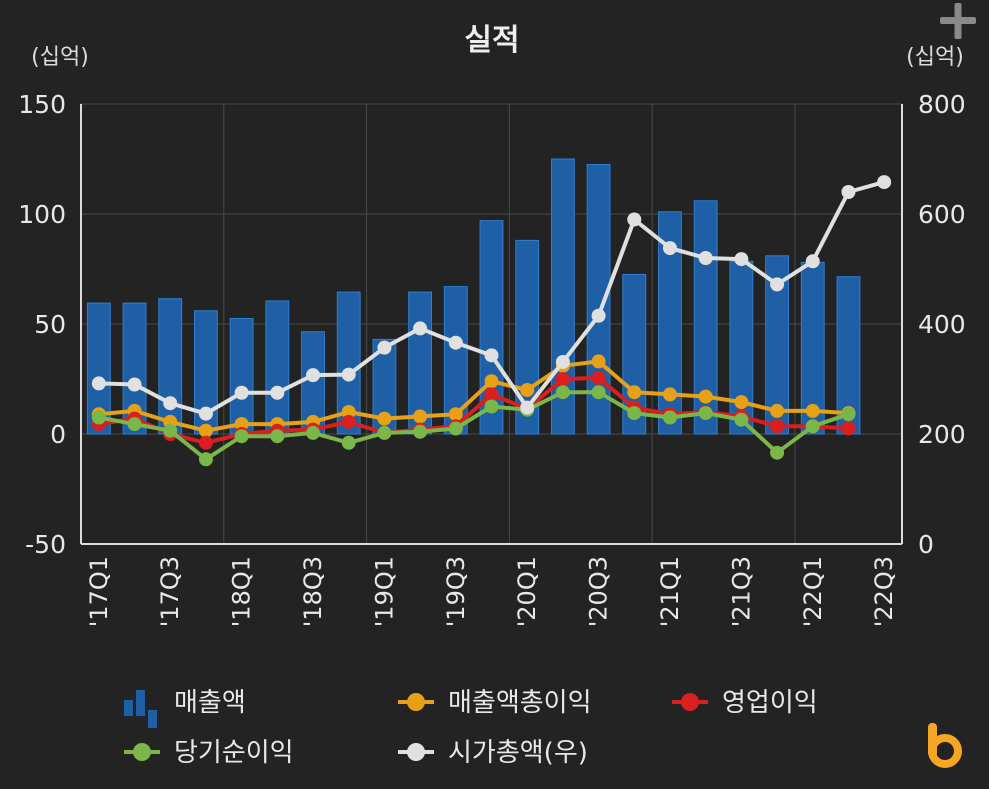  Describe the element at coordinates (242, 591) in the screenshot. I see `x-tick-label: '18Q1` at that location.